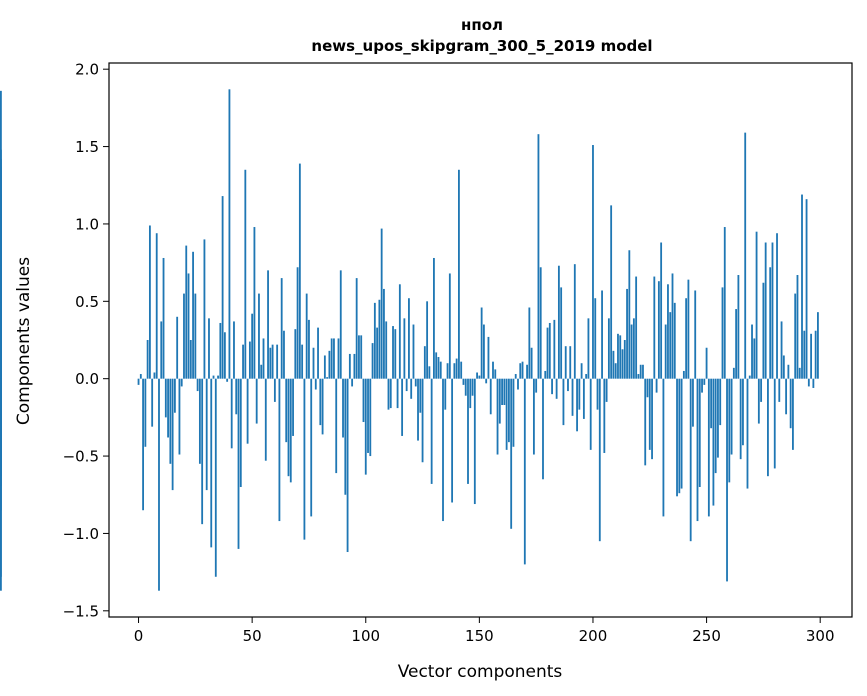 This screenshot has height=696, width=867. What do you see at coordinates (24, 341) in the screenshot?
I see `y-axis-label: Components values` at bounding box center [24, 341].